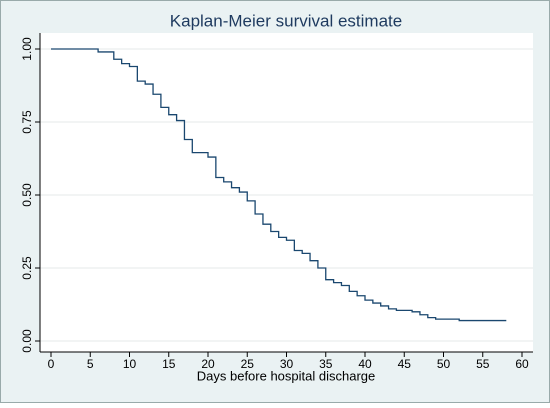 The image size is (550, 408). What do you see at coordinates (208, 364) in the screenshot?
I see `x-tick-label: 20` at bounding box center [208, 364].